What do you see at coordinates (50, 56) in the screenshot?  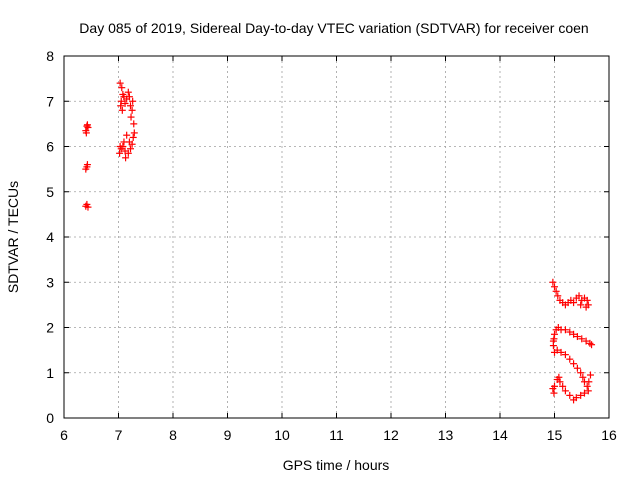 I see `y-tick-label: 8` at bounding box center [50, 56].